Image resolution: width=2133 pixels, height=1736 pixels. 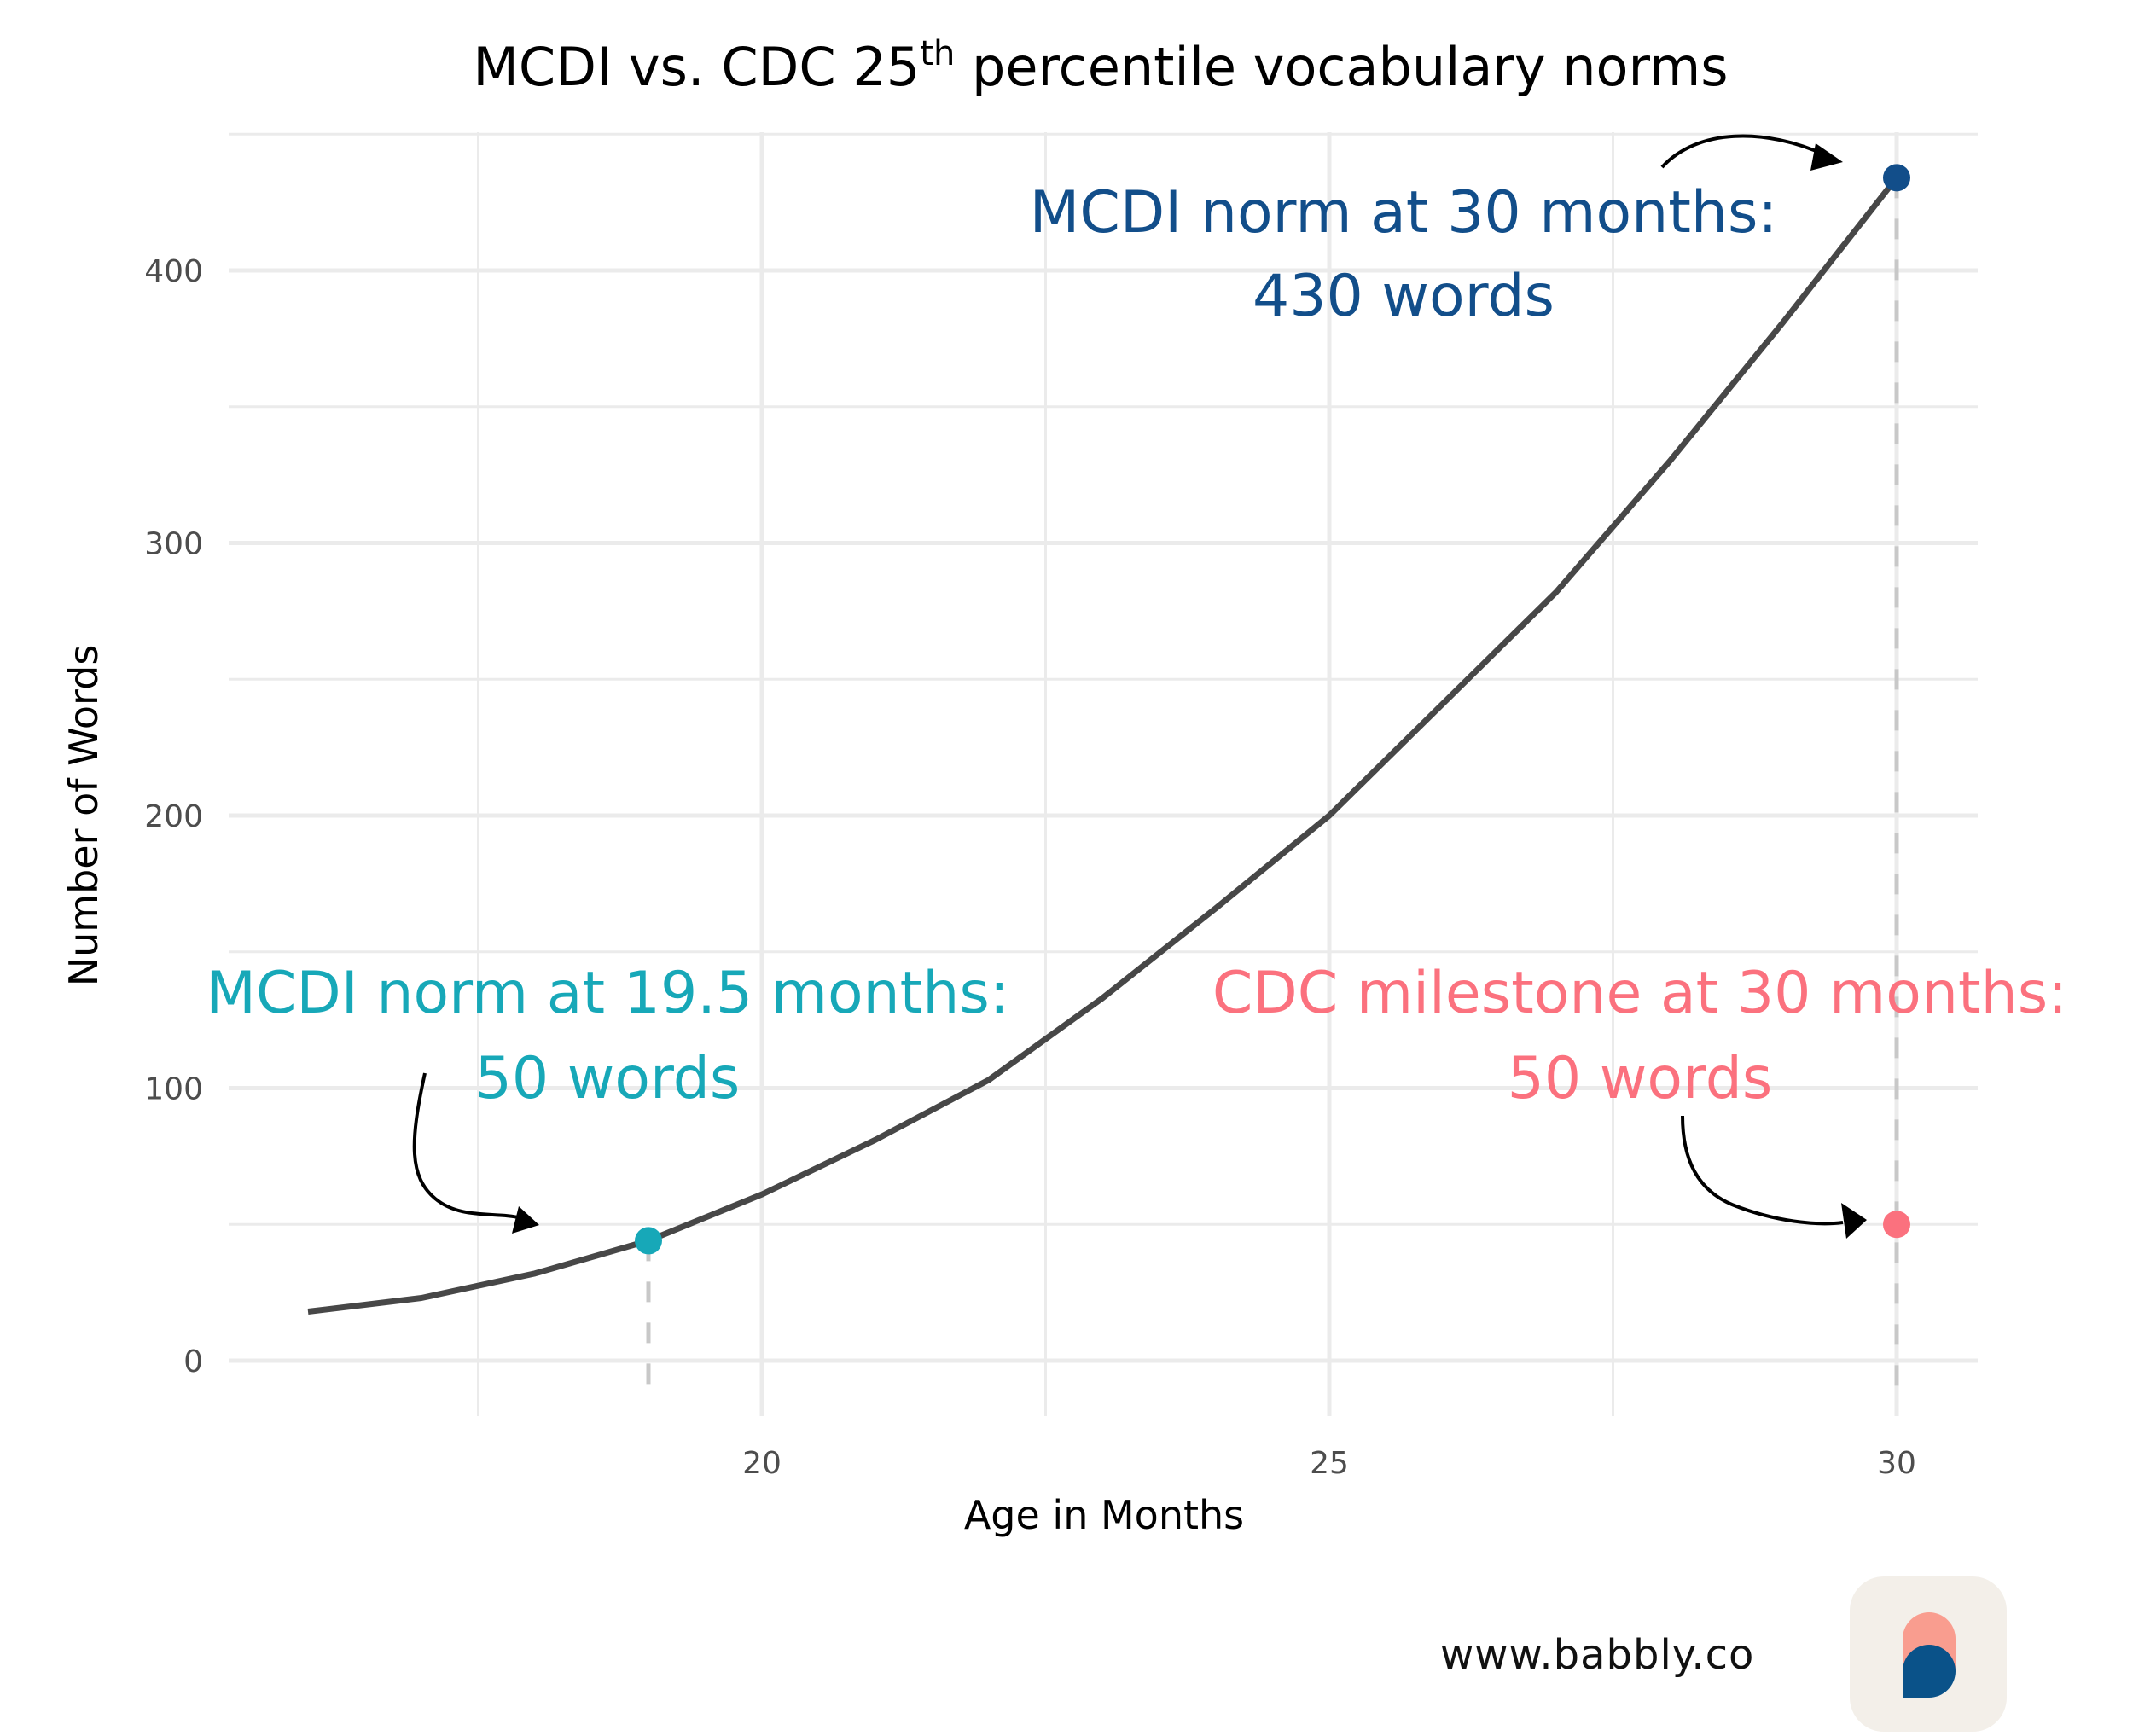 I want to click on svg-text: MCDI norm at 30 months:, so click(x=1404, y=213).